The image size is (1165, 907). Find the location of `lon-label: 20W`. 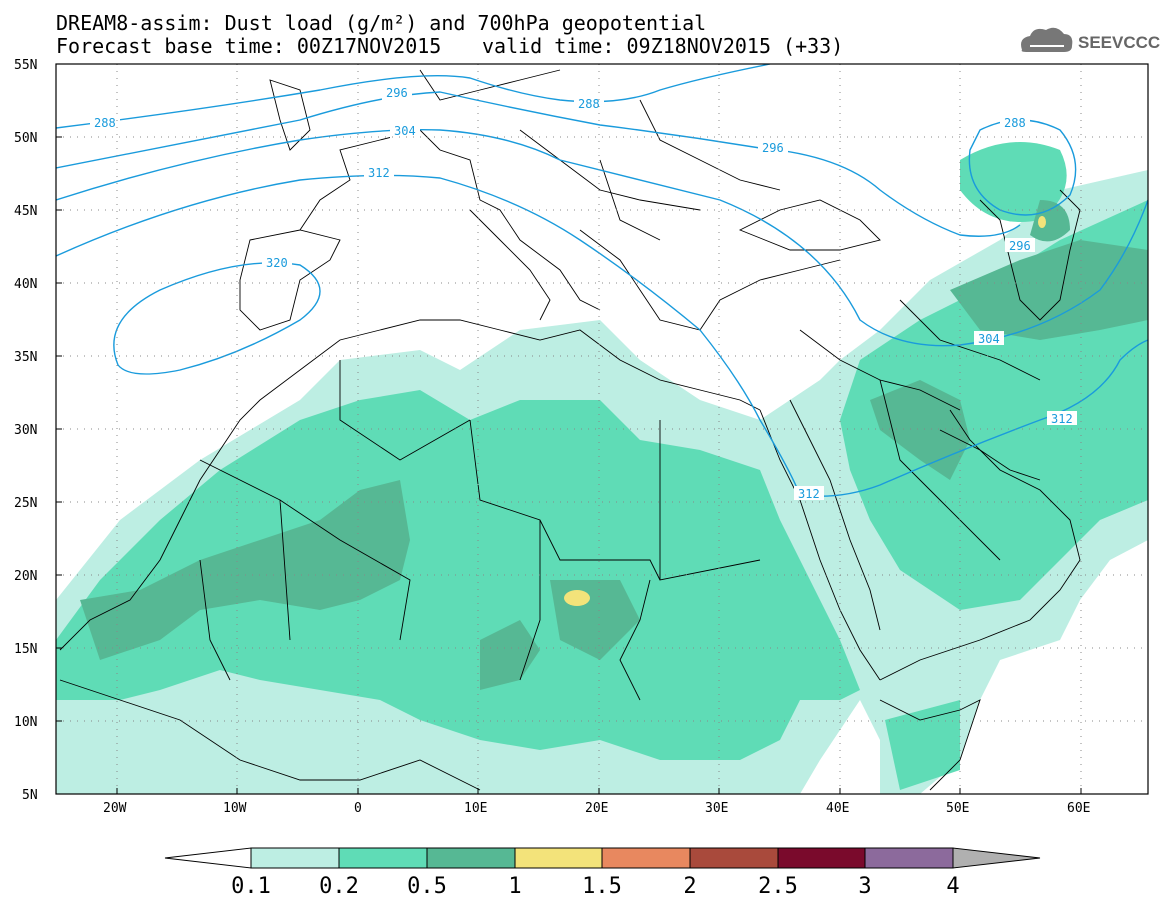

lon-label: 20W is located at coordinates (115, 808).